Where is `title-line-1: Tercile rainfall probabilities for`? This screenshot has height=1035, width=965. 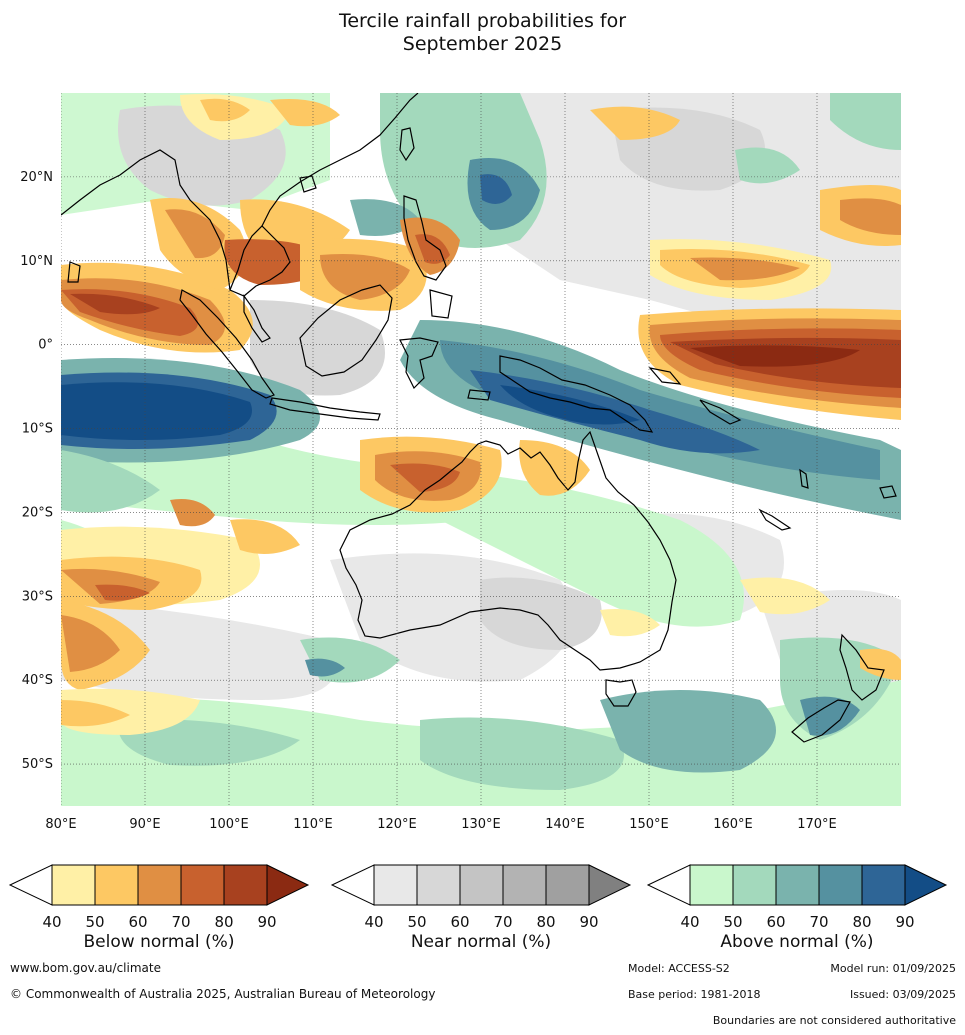 title-line-1: Tercile rainfall probabilities for is located at coordinates (482, 21).